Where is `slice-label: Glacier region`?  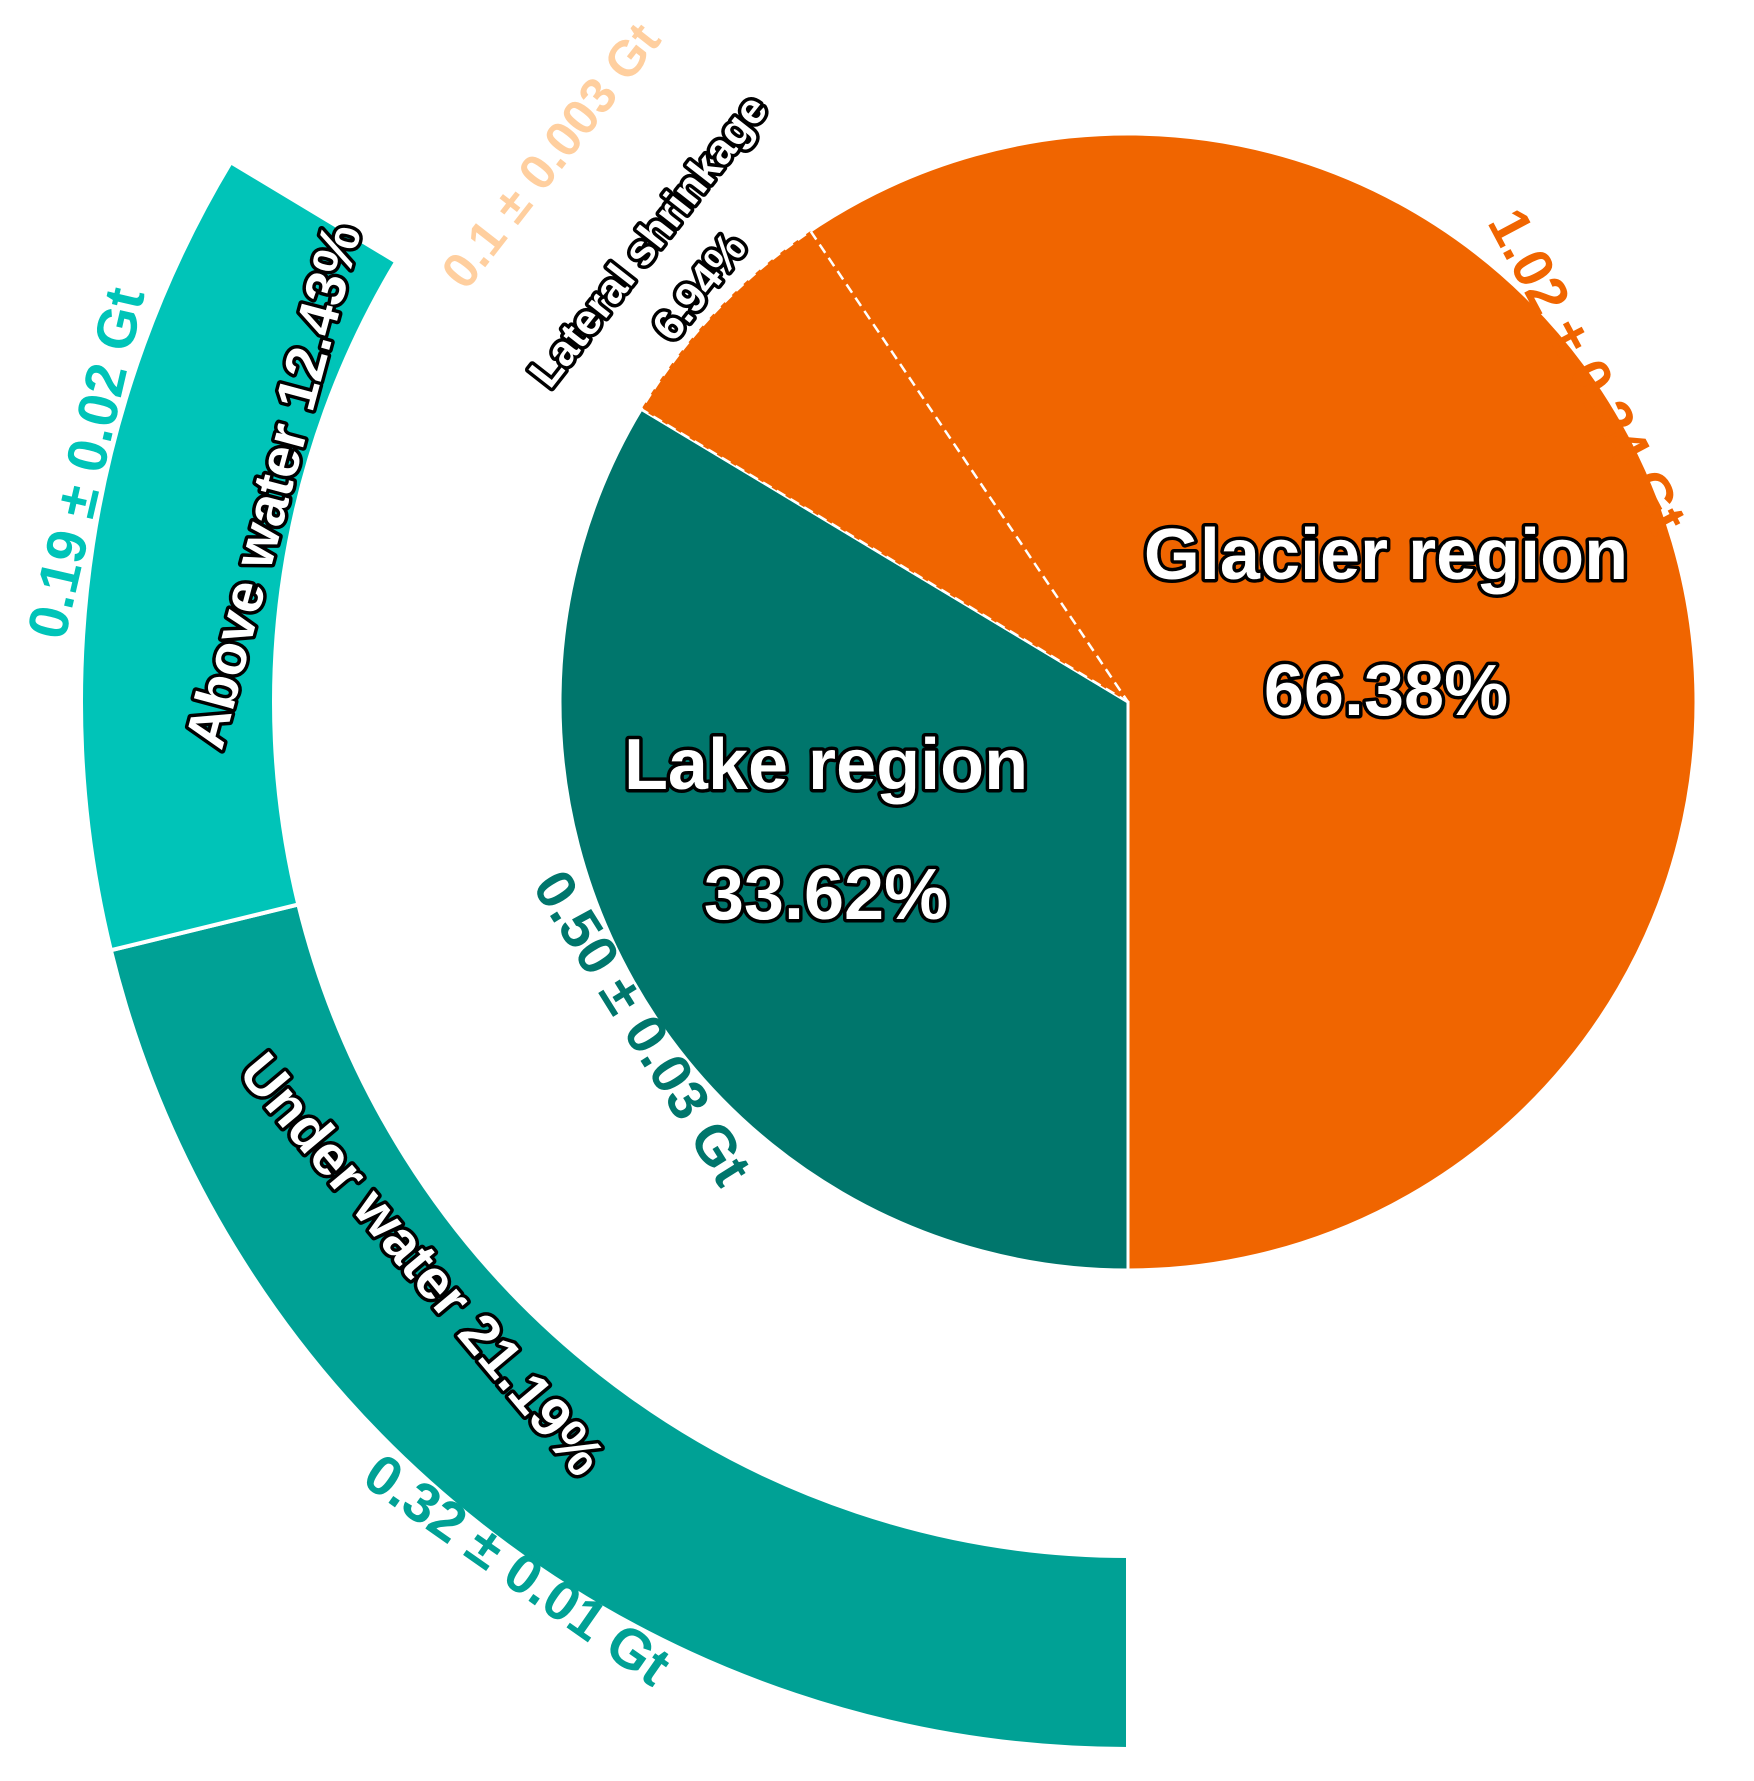 slice-label: Glacier region is located at coordinates (1386, 555).